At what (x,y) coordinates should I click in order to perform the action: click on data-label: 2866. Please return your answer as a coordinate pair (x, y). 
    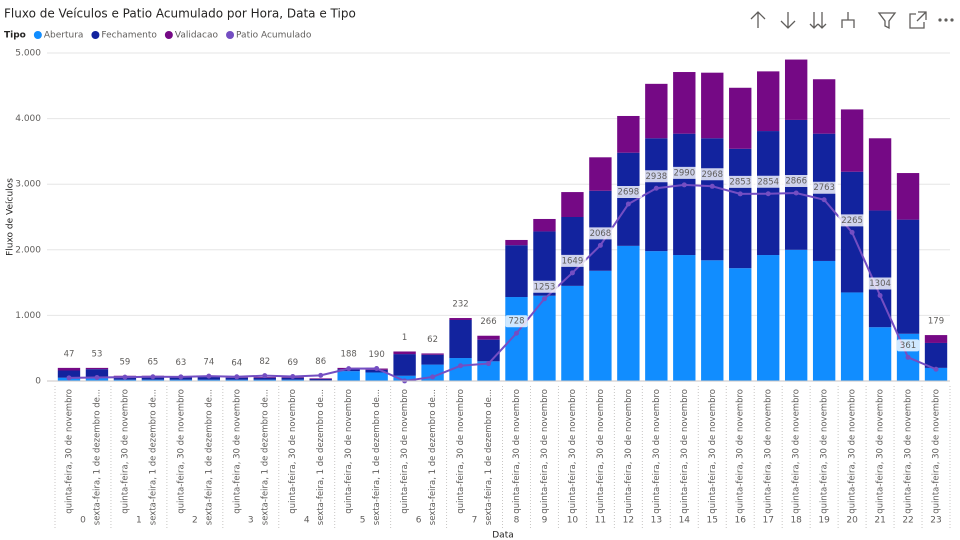
    Looking at the image, I should click on (796, 181).